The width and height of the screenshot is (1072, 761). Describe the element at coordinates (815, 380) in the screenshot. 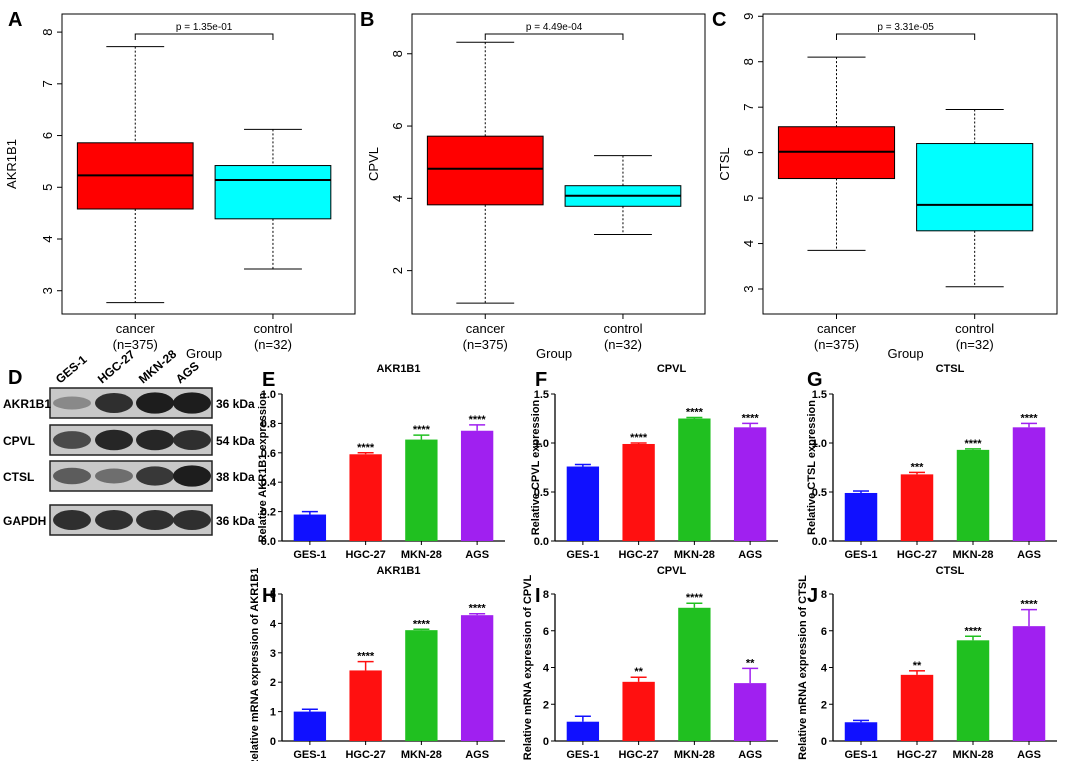

I see `panel-letter: G` at that location.